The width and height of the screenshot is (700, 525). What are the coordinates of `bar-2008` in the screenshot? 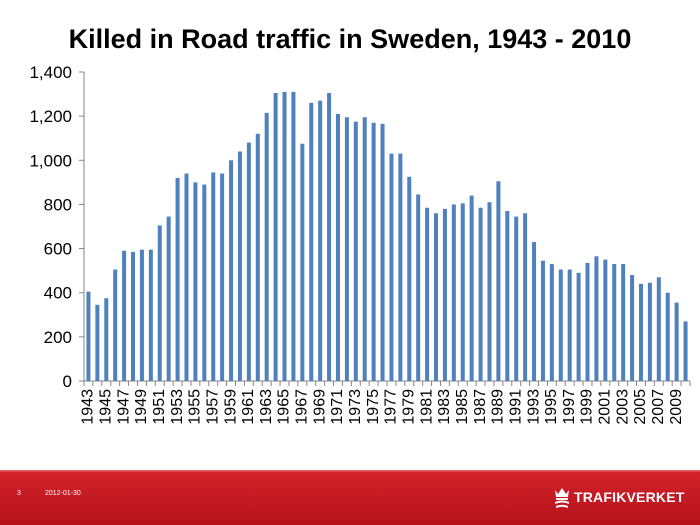 It's located at (667, 336).